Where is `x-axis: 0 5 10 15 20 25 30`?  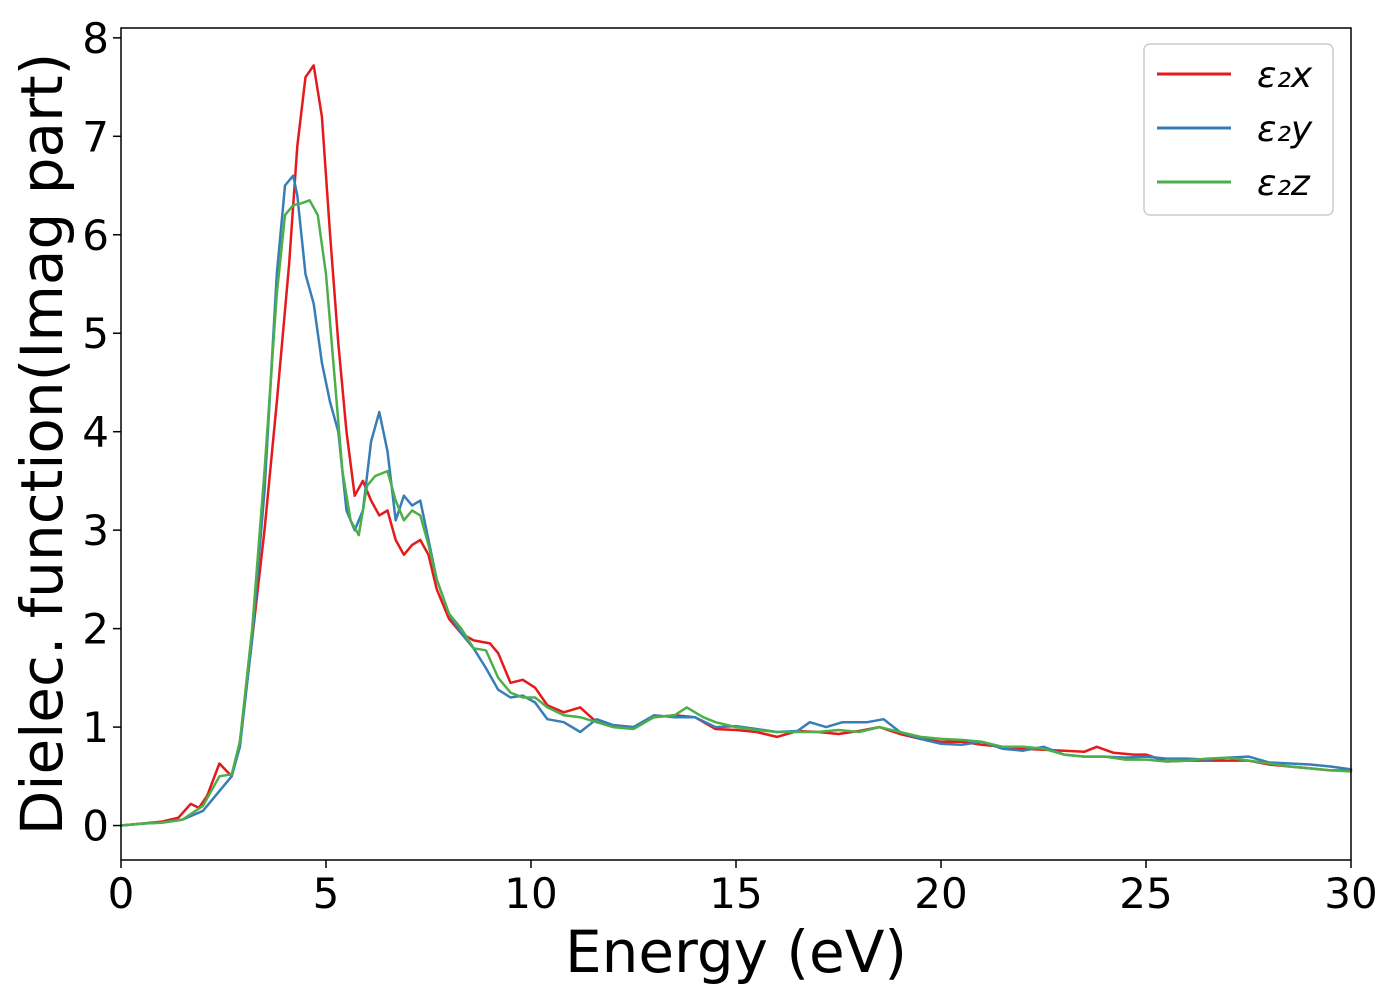
x-axis: 0 5 10 15 20 25 30 is located at coordinates (743, 889).